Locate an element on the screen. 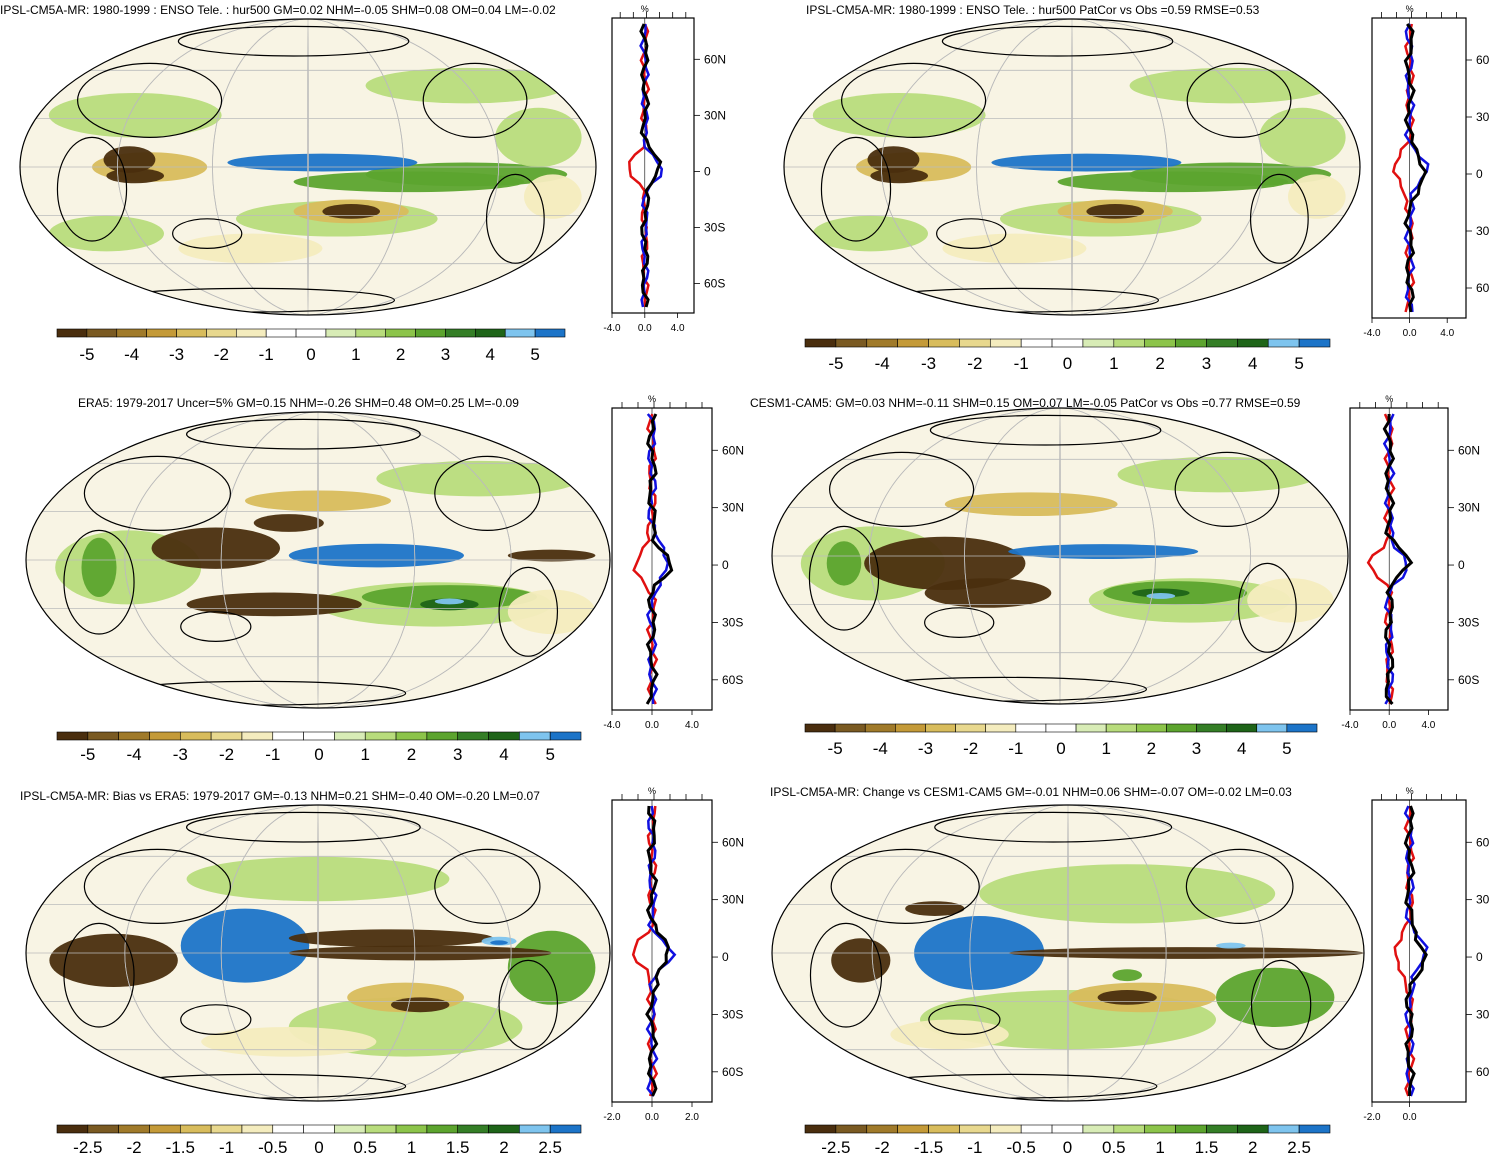  profile-unit-label: % is located at coordinates (1410, 791).